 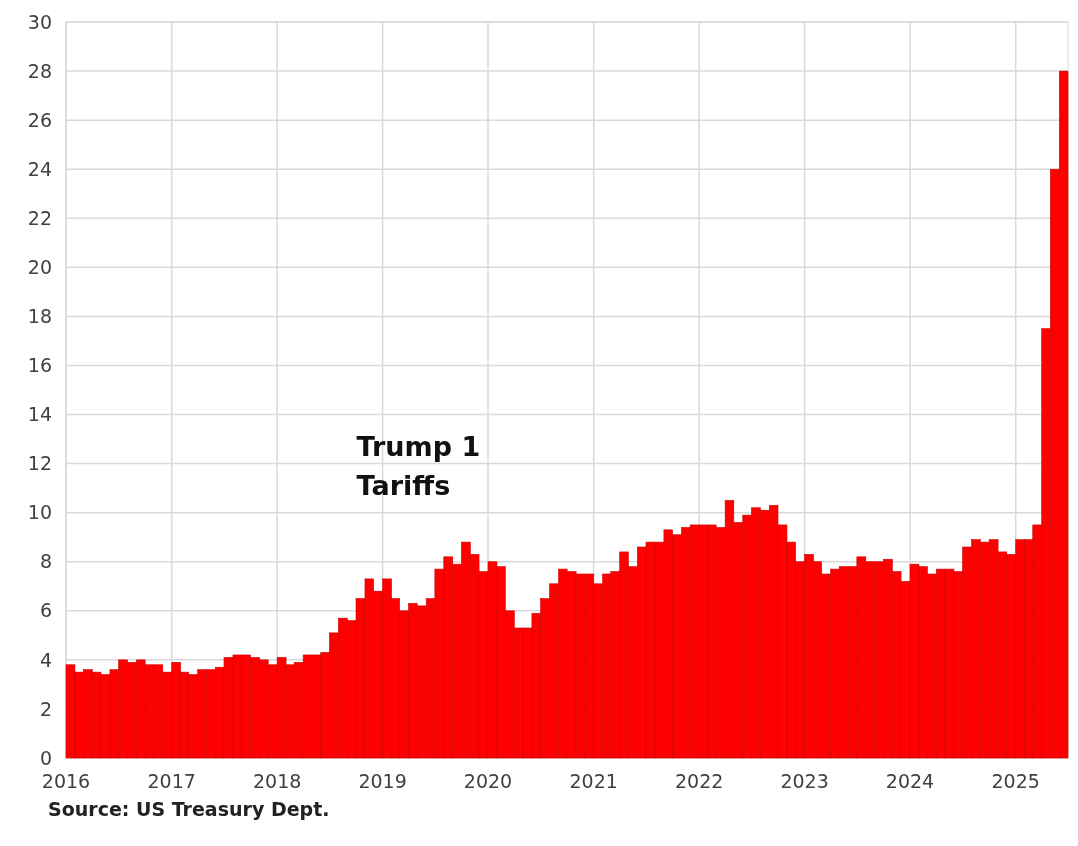 What do you see at coordinates (39, 217) in the screenshot?
I see `y-tick-label: 22` at bounding box center [39, 217].